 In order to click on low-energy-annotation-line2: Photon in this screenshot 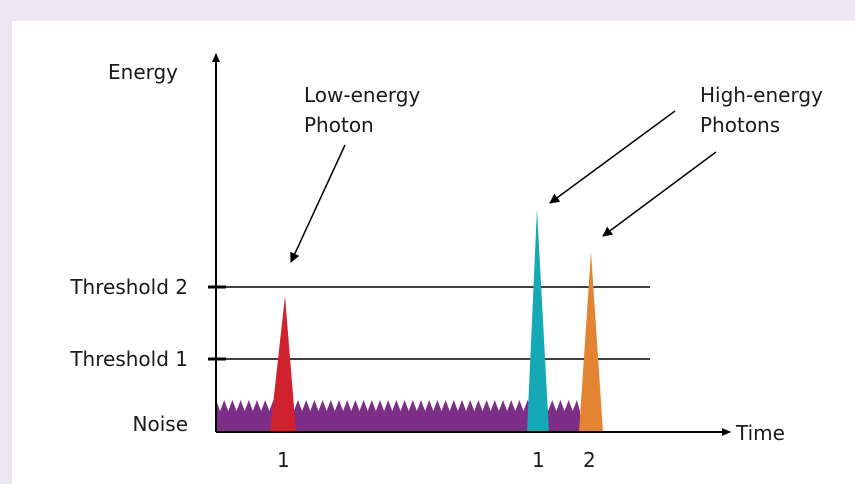, I will do `click(339, 125)`.